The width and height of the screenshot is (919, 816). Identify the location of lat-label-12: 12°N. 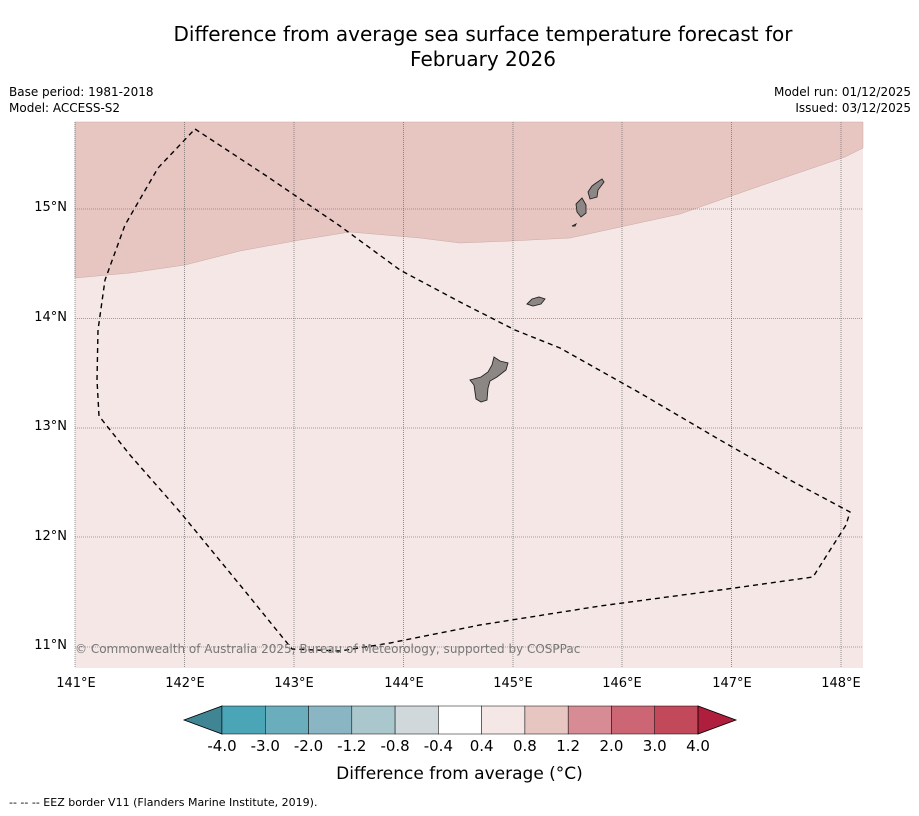
(50, 536).